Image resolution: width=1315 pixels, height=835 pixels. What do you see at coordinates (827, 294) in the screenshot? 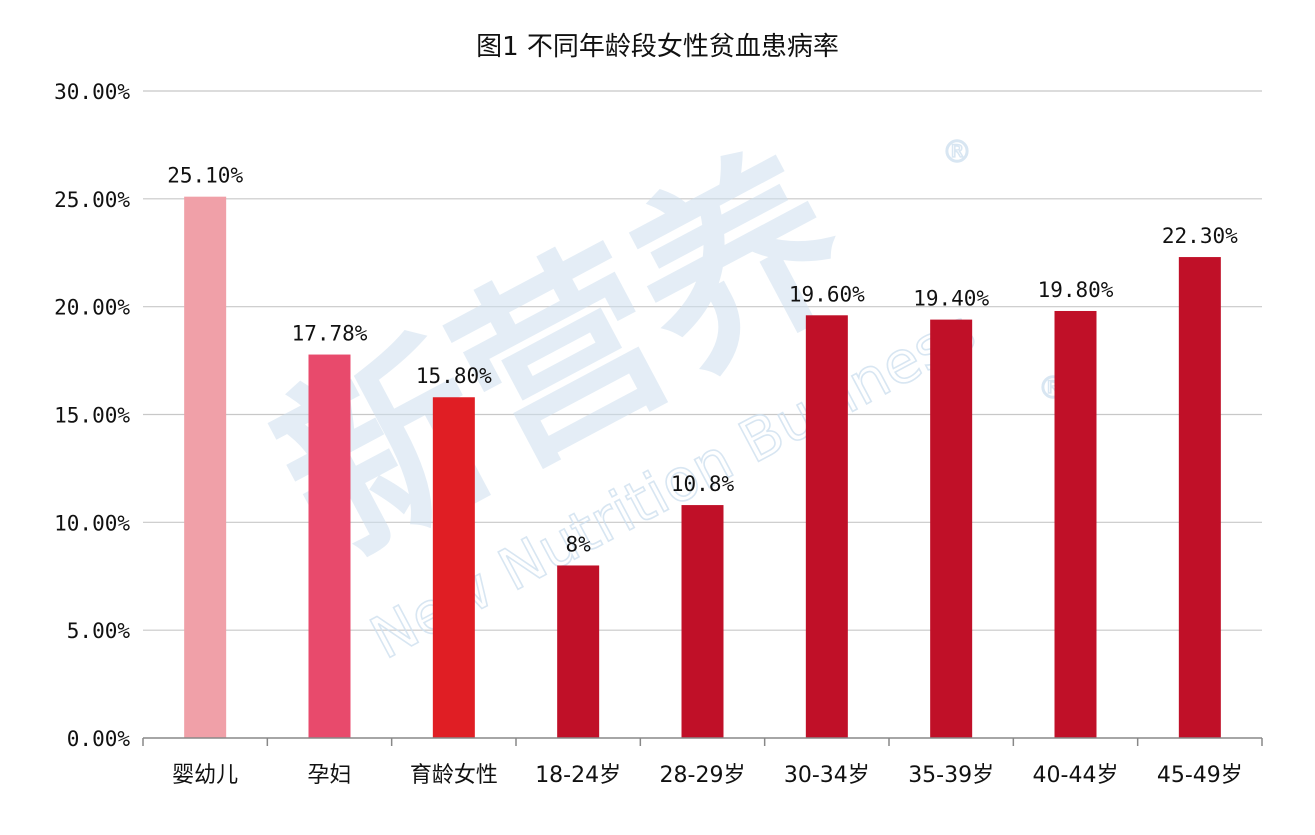
I see `data-label: 19.60%` at bounding box center [827, 294].